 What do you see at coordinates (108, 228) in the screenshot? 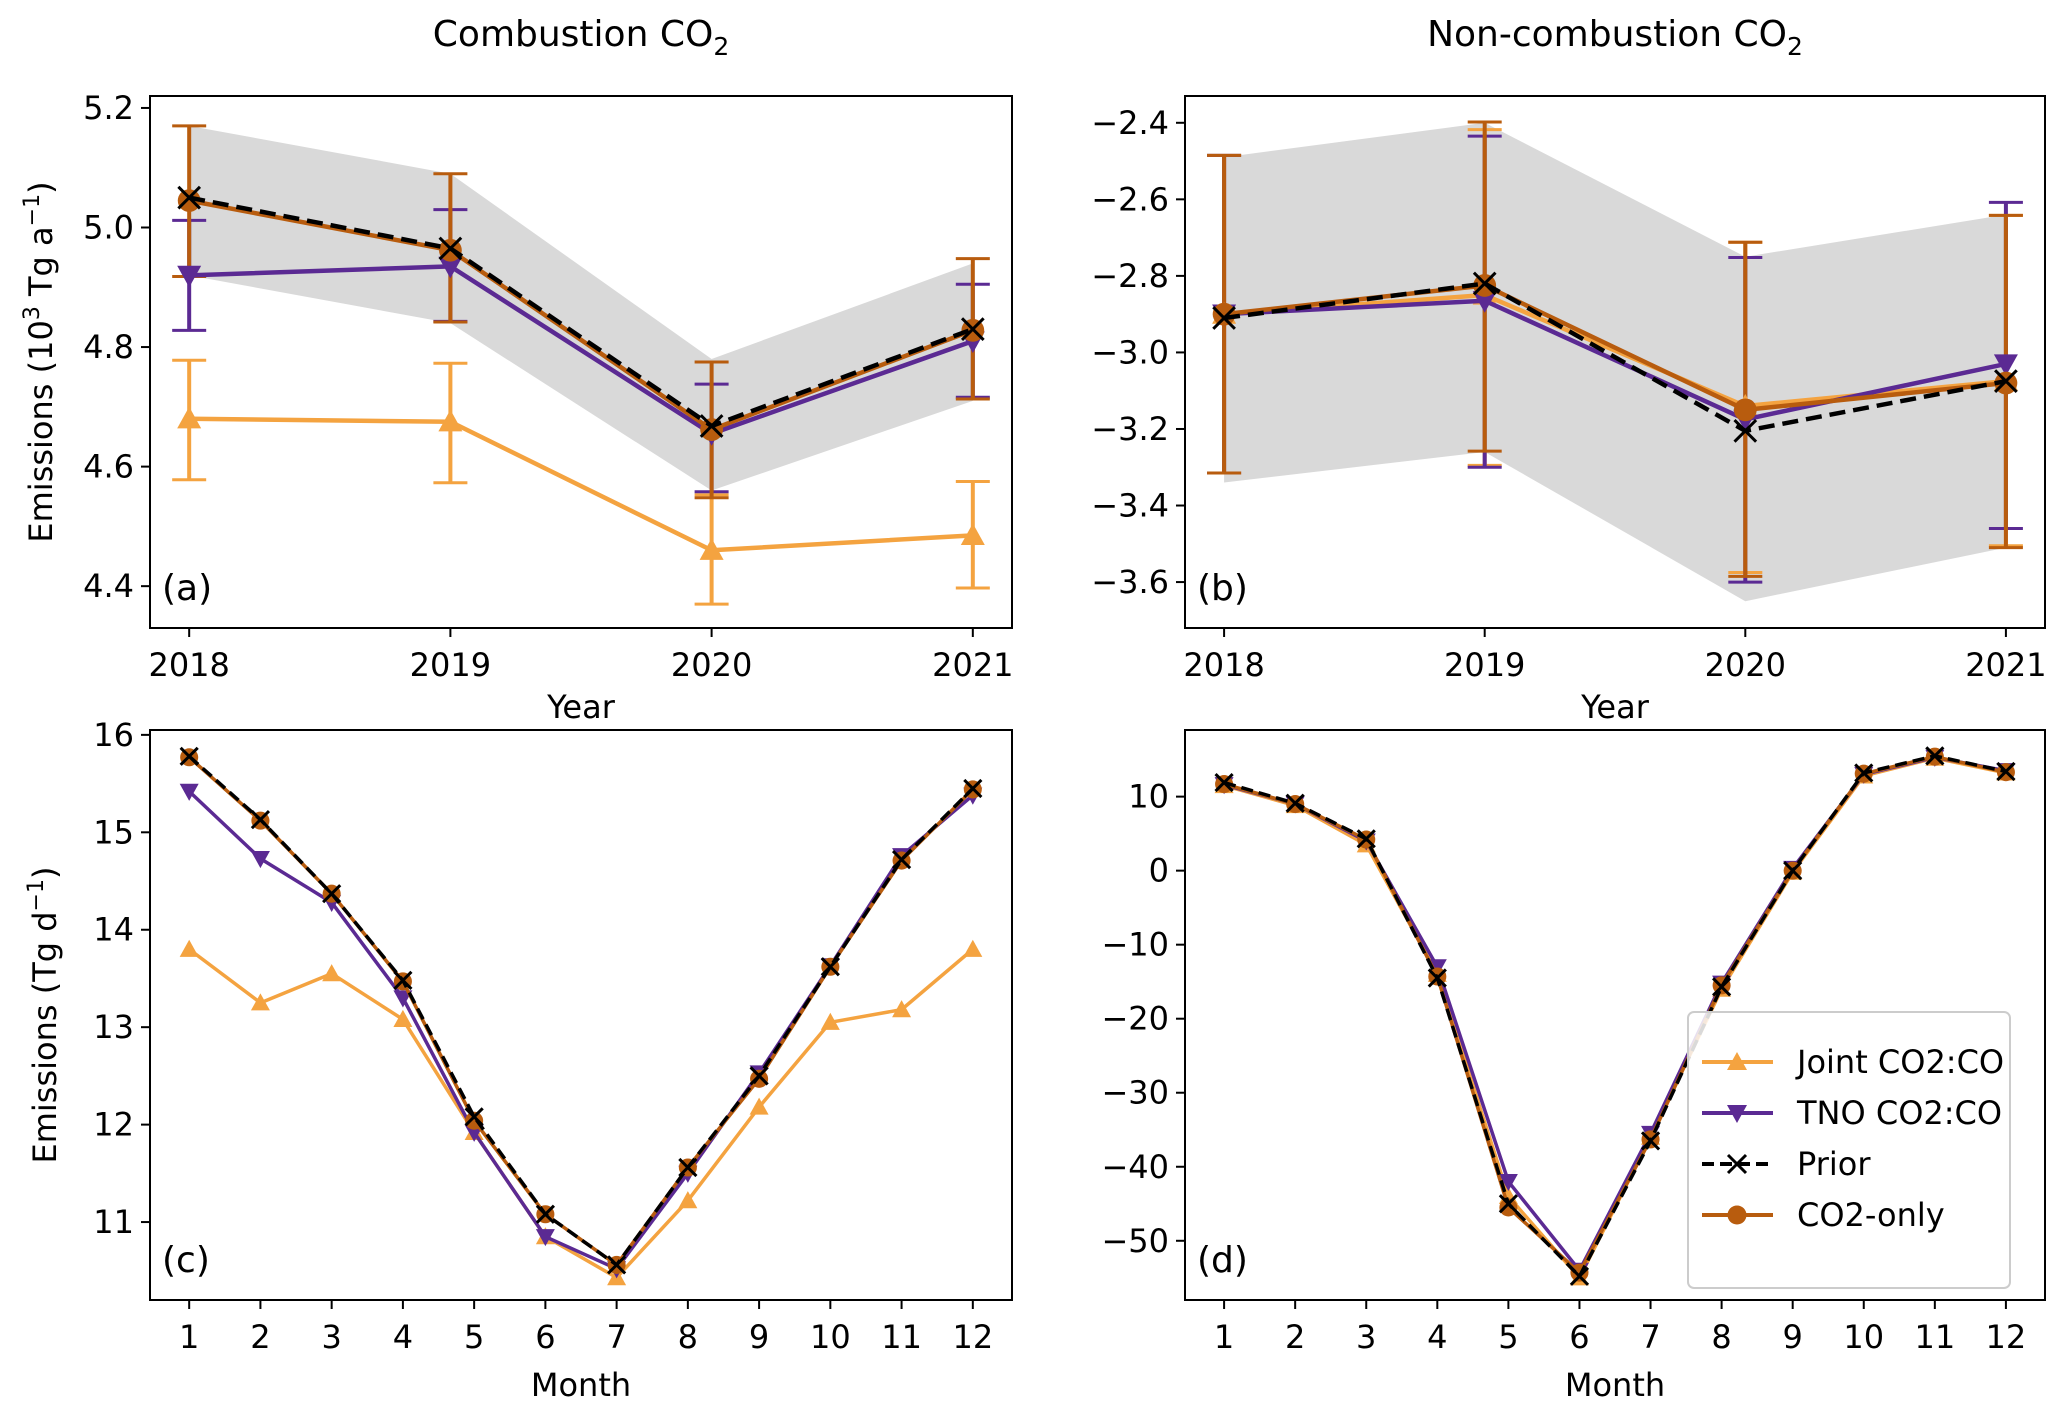
I see `panel-a-ytick-label: 5.0` at bounding box center [108, 228].